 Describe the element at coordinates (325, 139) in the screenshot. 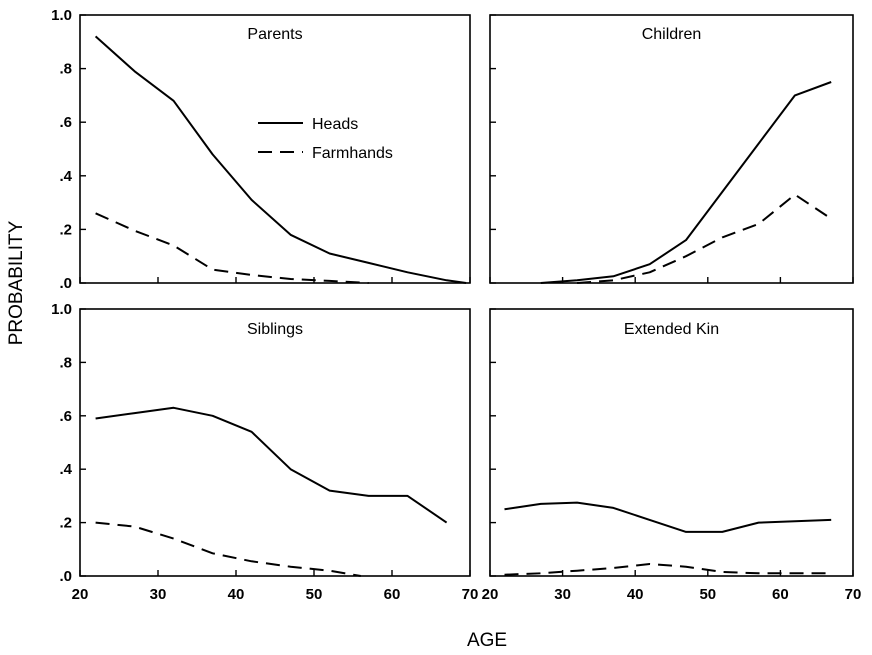

I see `legend: Heads Farmhands` at that location.